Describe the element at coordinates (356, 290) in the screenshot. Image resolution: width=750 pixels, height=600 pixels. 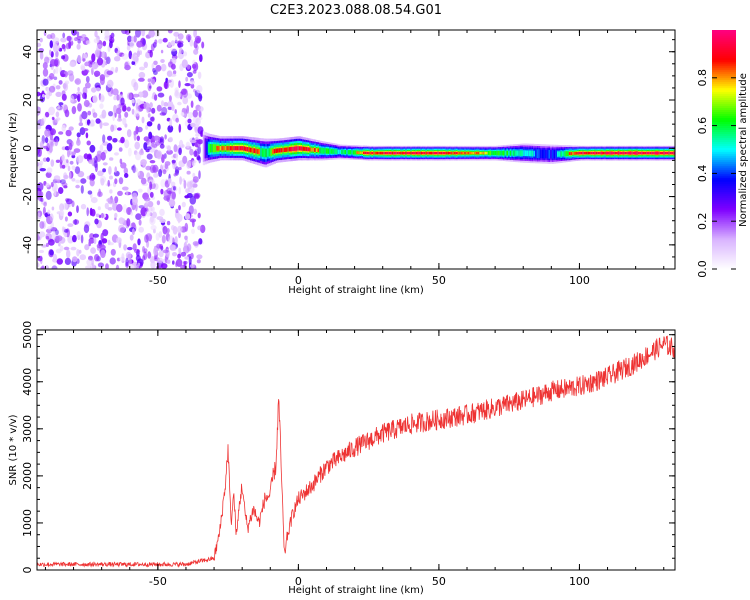
I see `spectrogram-x-axis-label: Height of straight line (km)` at that location.